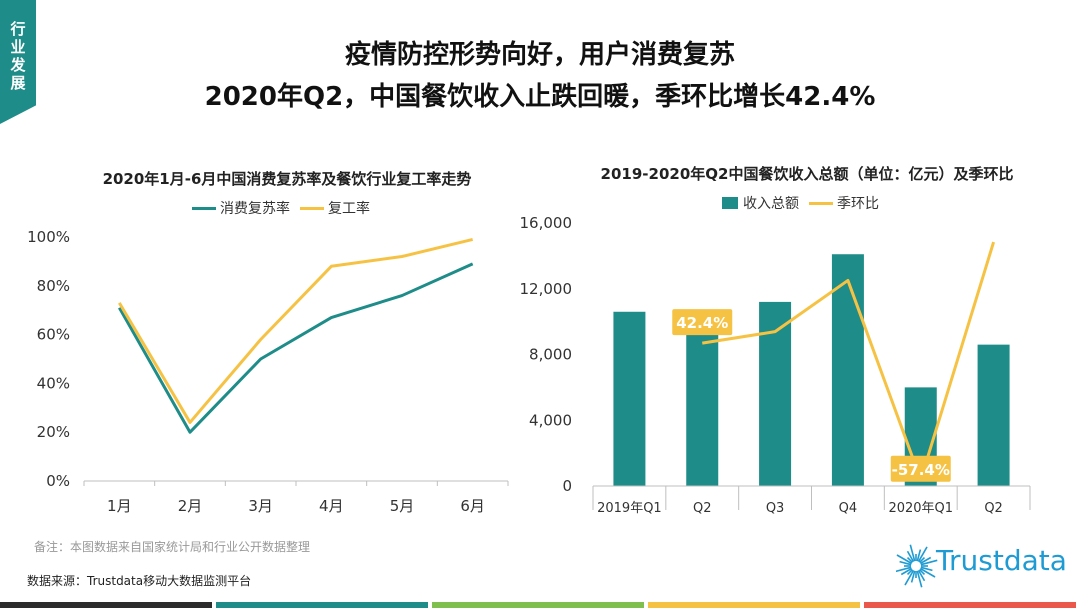 Image resolution: width=1080 pixels, height=608 pixels. I want to click on legend-item-qoq: 季环比, so click(844, 203).